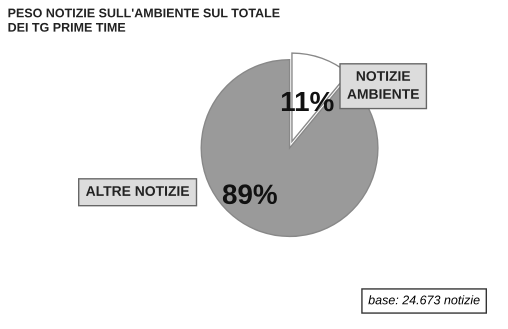  What do you see at coordinates (249, 194) in the screenshot?
I see `data-label: 89%` at bounding box center [249, 194].